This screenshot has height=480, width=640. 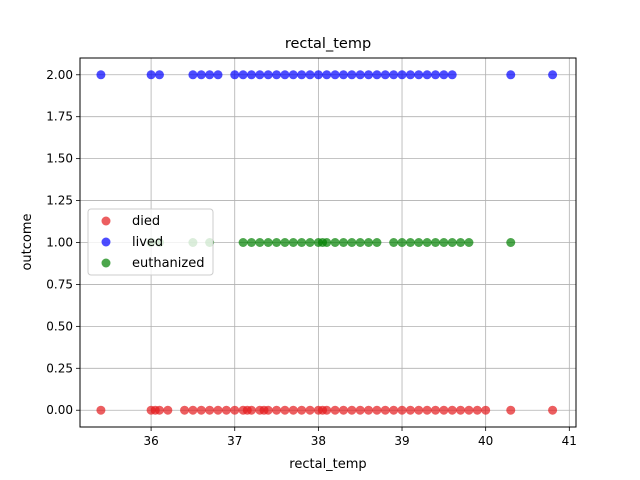 I want to click on x-axis-label: rectal_temp, so click(x=327, y=464).